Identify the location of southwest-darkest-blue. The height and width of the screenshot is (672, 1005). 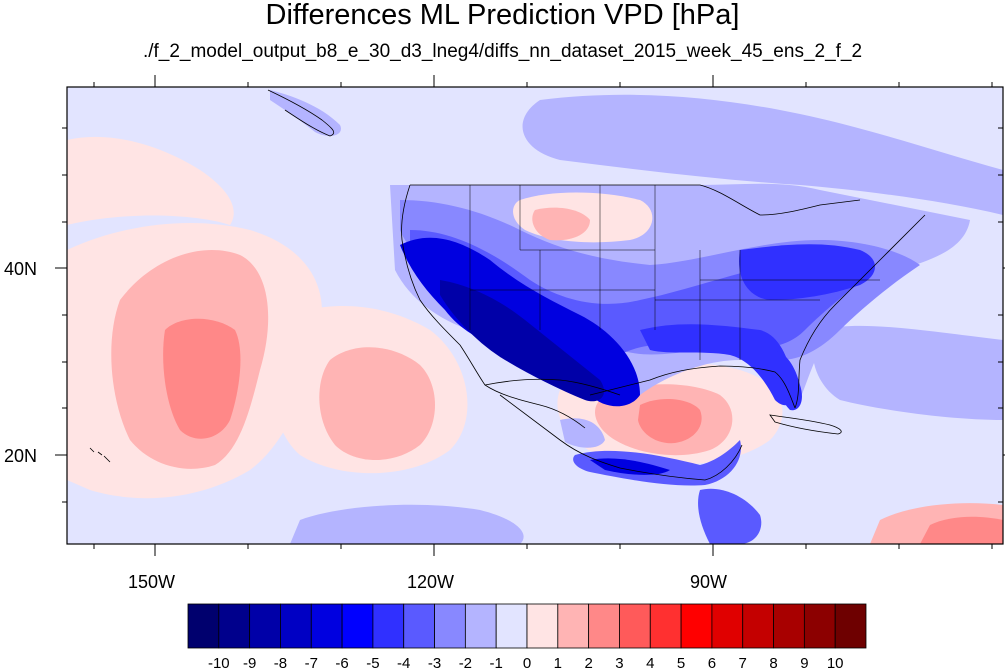
(522, 341).